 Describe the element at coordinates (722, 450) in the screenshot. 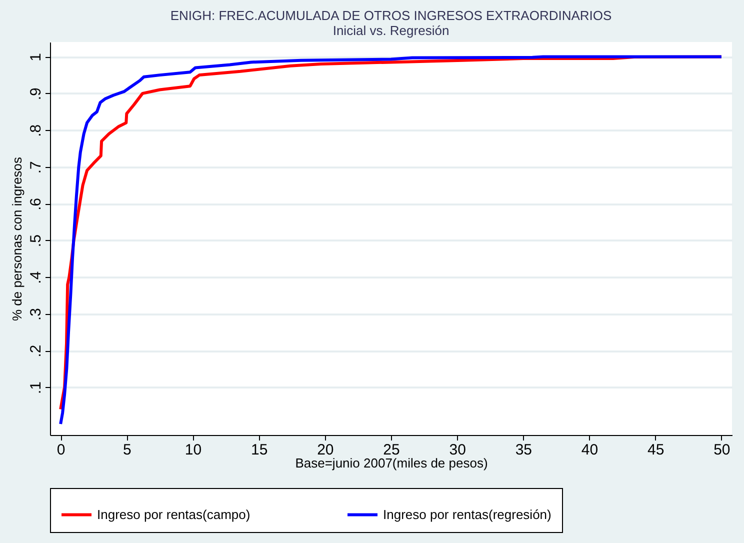

I see `x-tick-label: 50` at that location.